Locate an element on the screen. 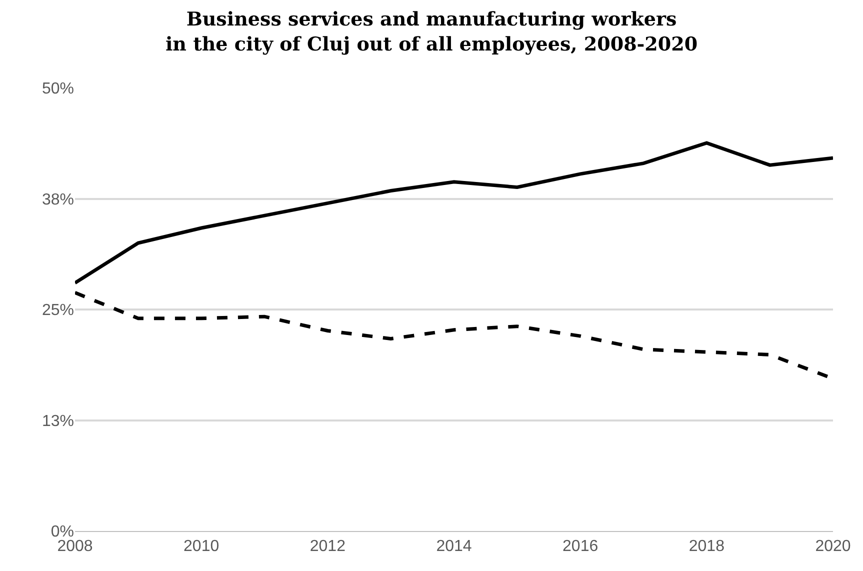 The image size is (863, 571). y-tick-label: 25% is located at coordinates (58, 311).